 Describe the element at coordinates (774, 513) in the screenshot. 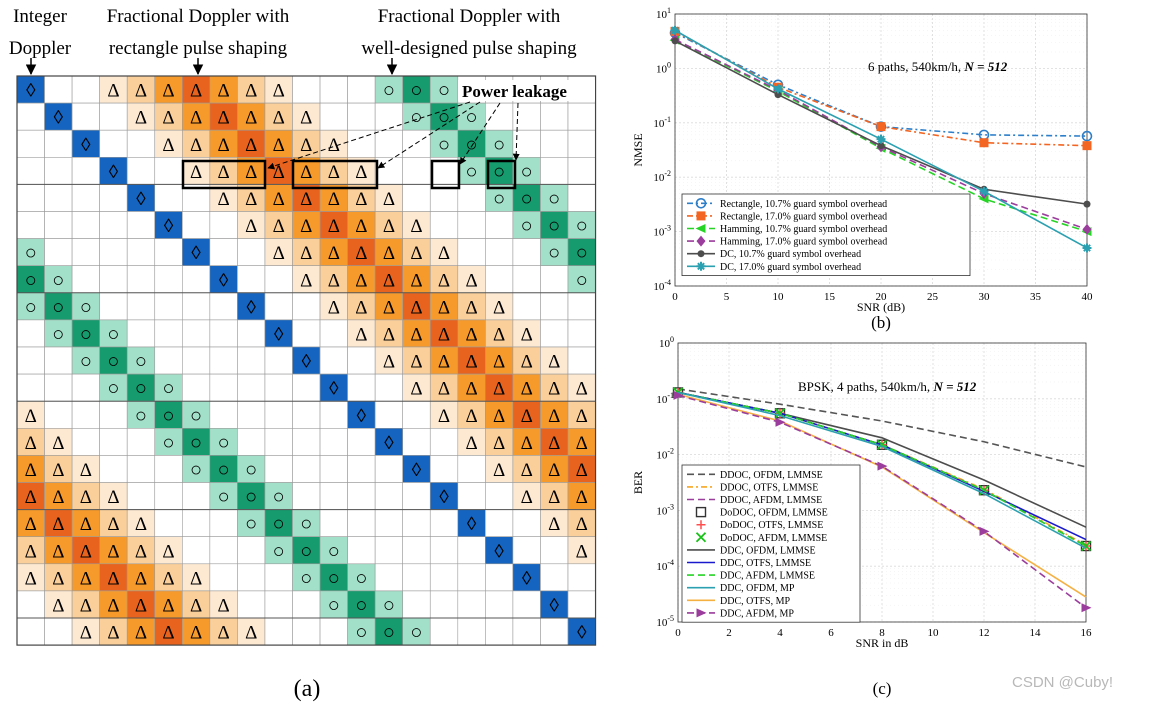

I see `legend-label: DoDOC, OFDM, LMMSE` at that location.